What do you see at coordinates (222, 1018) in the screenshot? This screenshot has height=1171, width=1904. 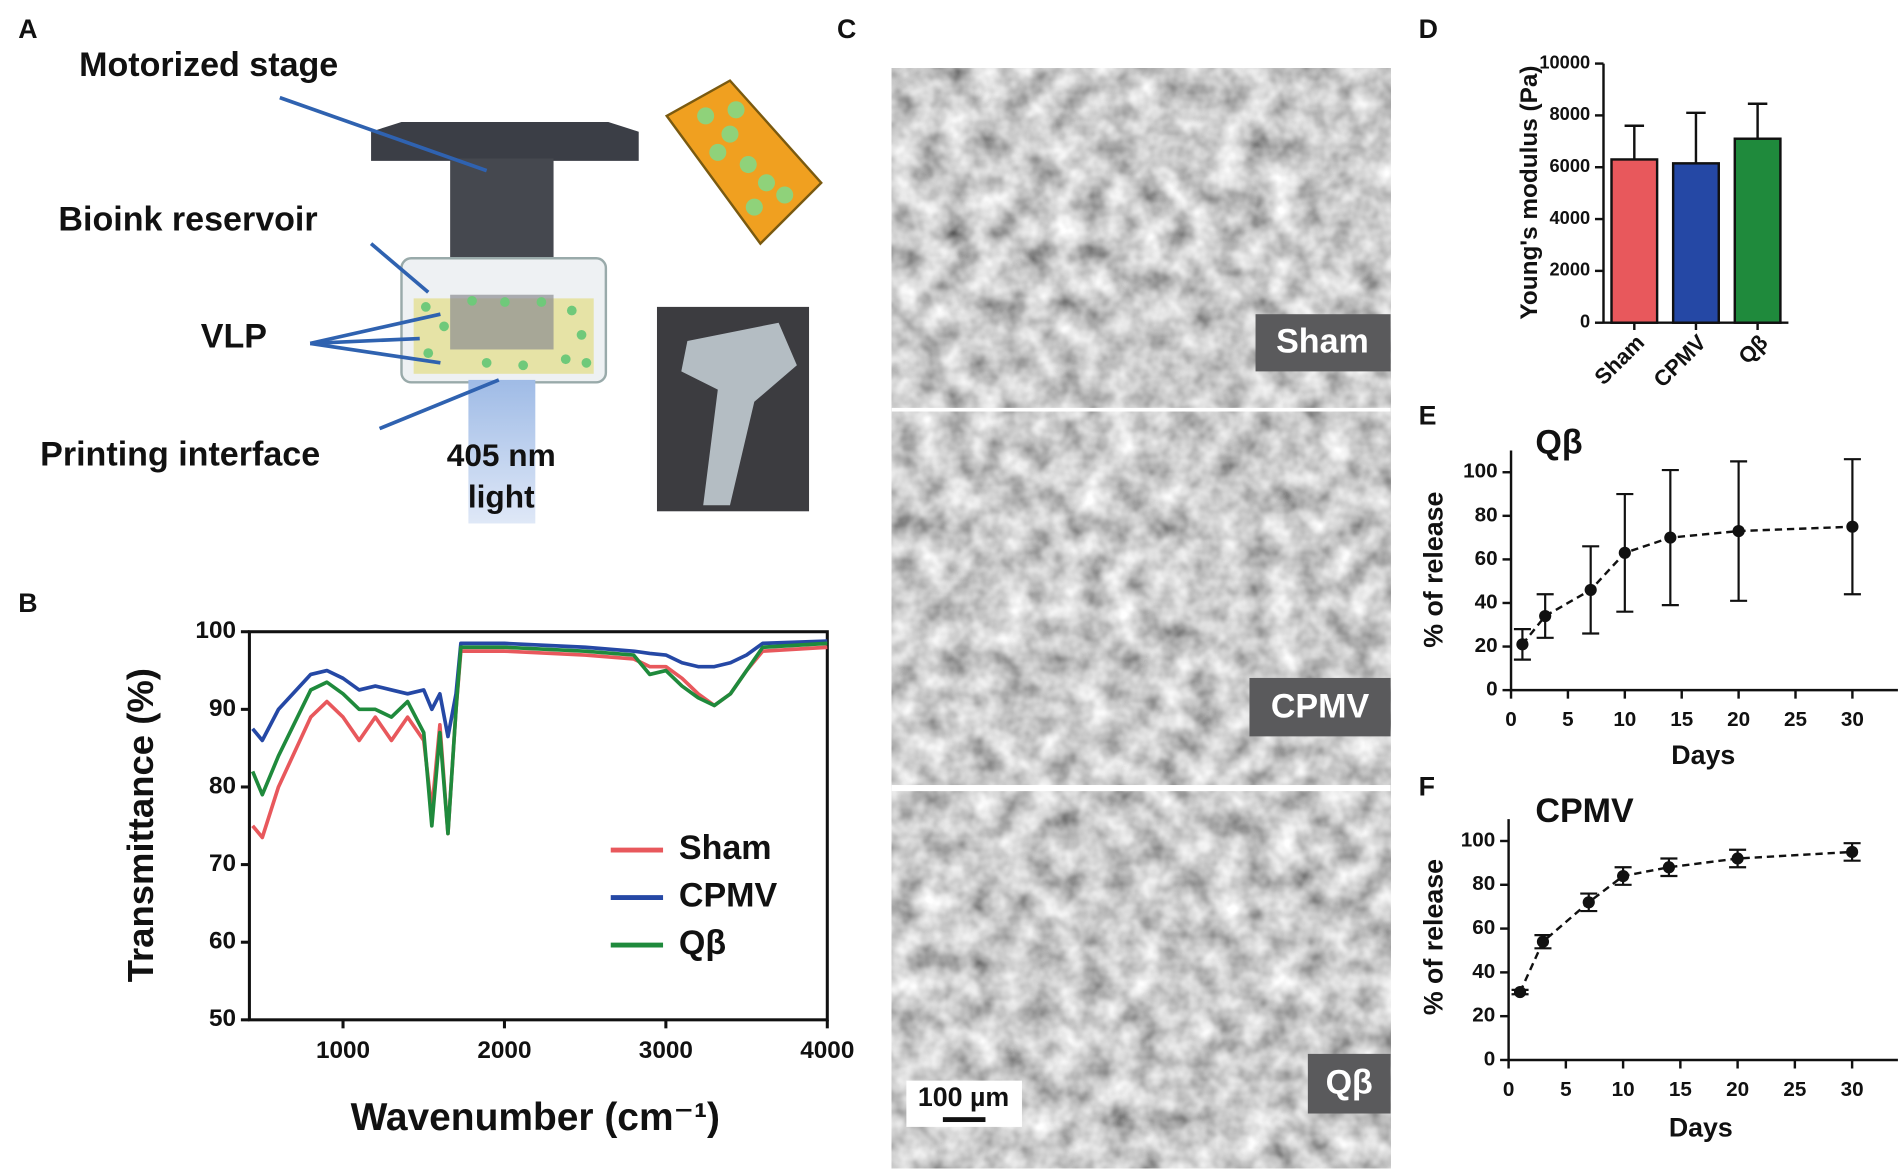 I see `y-tick-label: 50` at bounding box center [222, 1018].